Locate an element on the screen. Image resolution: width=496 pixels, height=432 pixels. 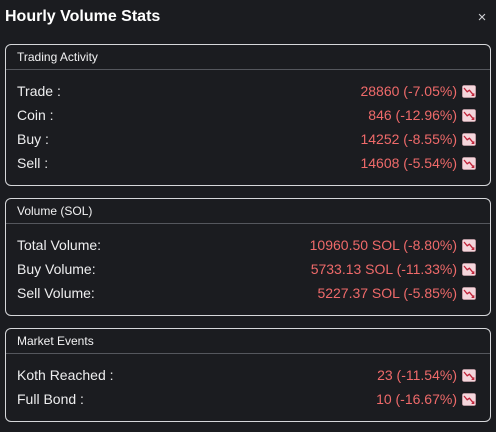
stat-label: Trade : is located at coordinates (39, 91).